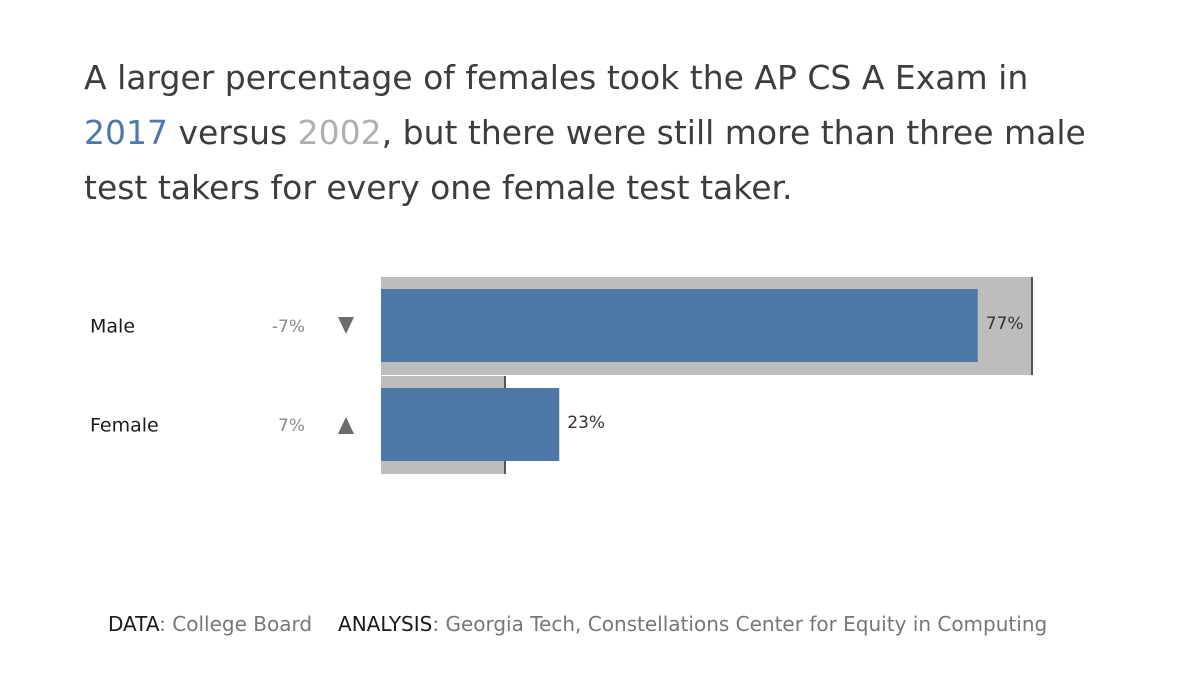  What do you see at coordinates (232, 132) in the screenshot?
I see `title-part-2: versus` at bounding box center [232, 132].